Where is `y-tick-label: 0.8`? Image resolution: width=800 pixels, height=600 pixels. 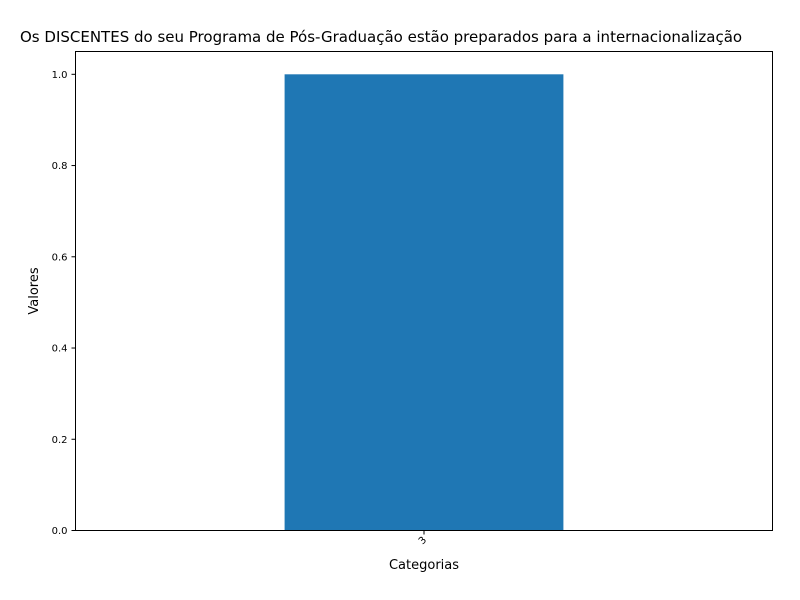
y-tick-label: 0.8 is located at coordinates (60, 166).